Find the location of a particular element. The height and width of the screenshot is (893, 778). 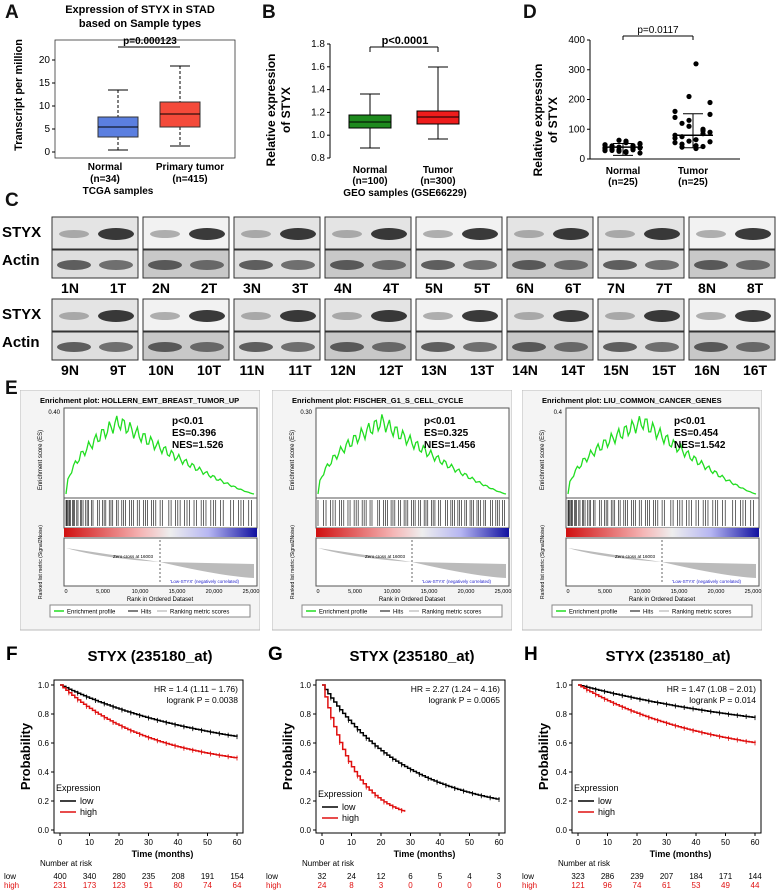

km-hr: HR = 1.47 (1.08 − 2.01) is located at coordinates (711, 689).